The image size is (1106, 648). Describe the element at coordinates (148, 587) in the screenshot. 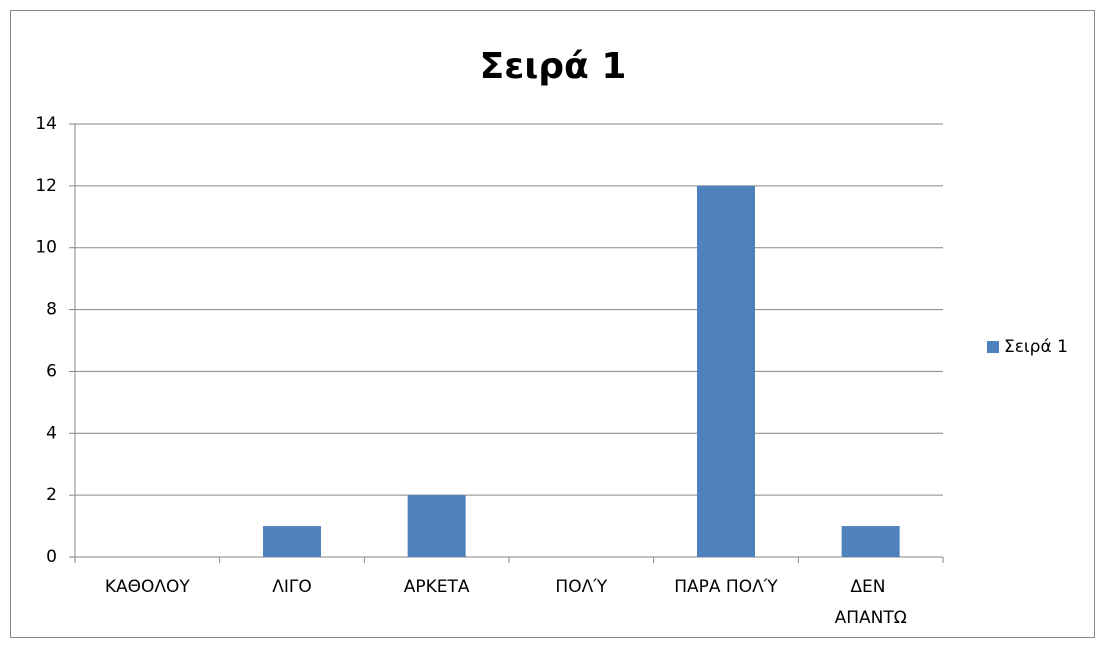

I see `x-tick-label: ΚΑΘΟΛΟΥ` at that location.